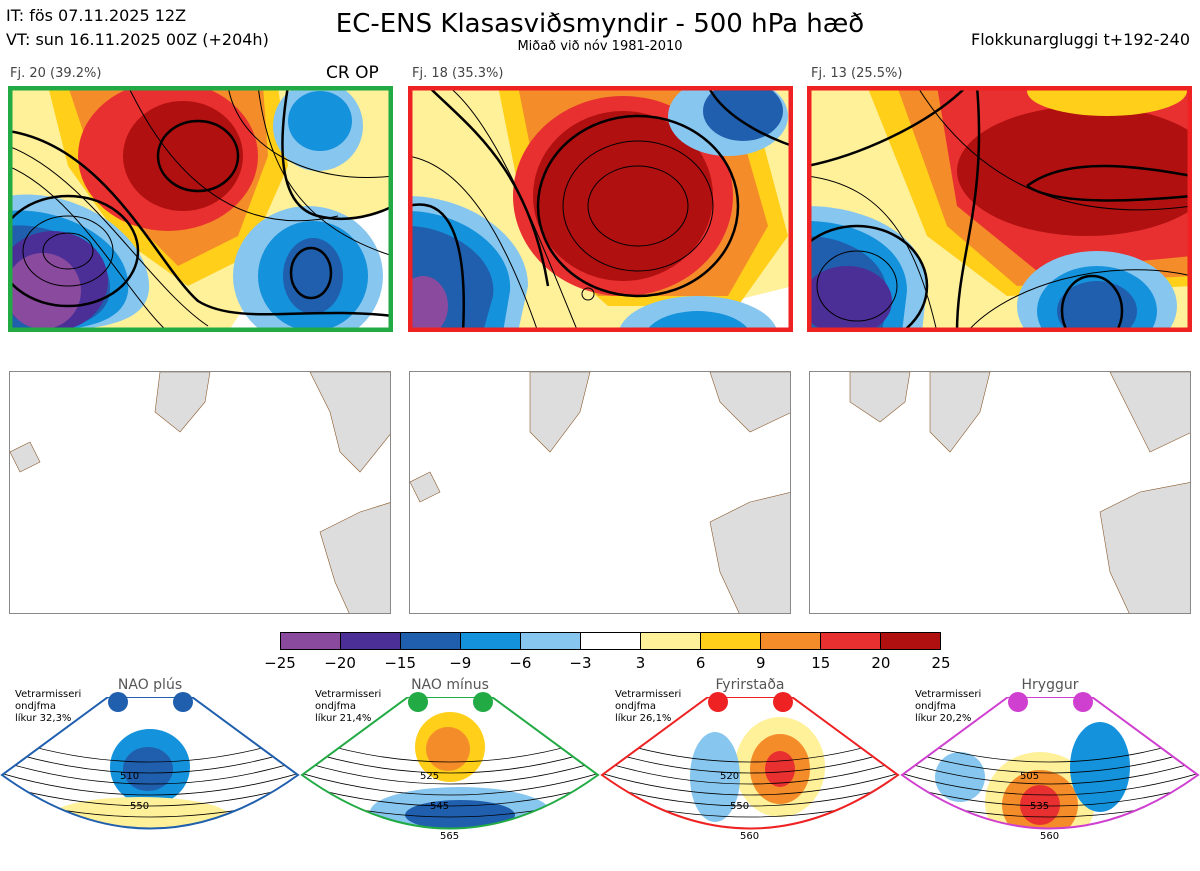 Image resolution: width=1200 pixels, height=871 pixels. I want to click on colorbar-tick-label: −20, so click(340, 663).